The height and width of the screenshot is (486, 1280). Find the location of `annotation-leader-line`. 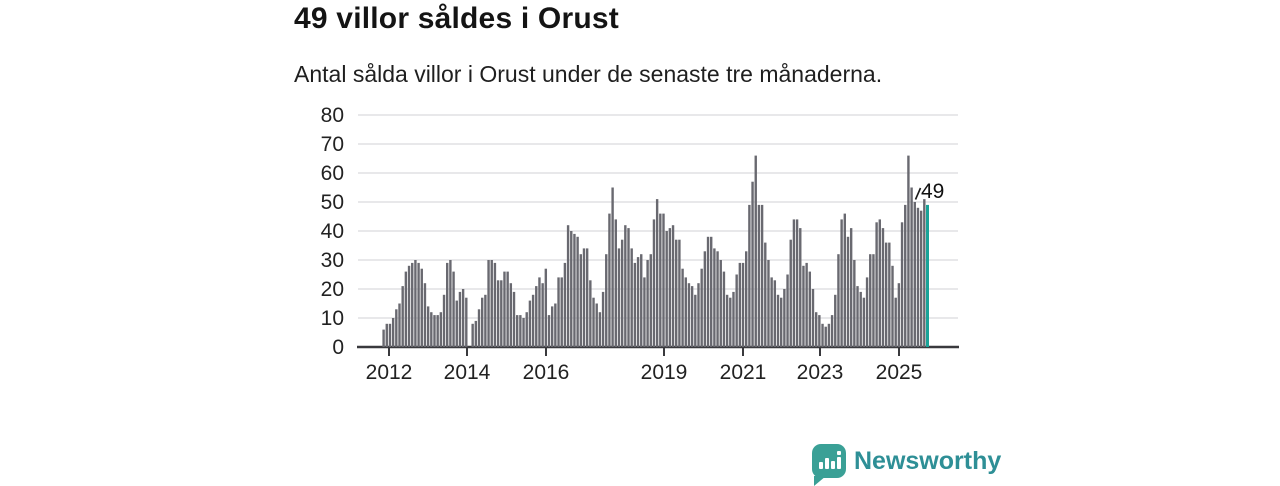

annotation-leader-line is located at coordinates (918, 193).